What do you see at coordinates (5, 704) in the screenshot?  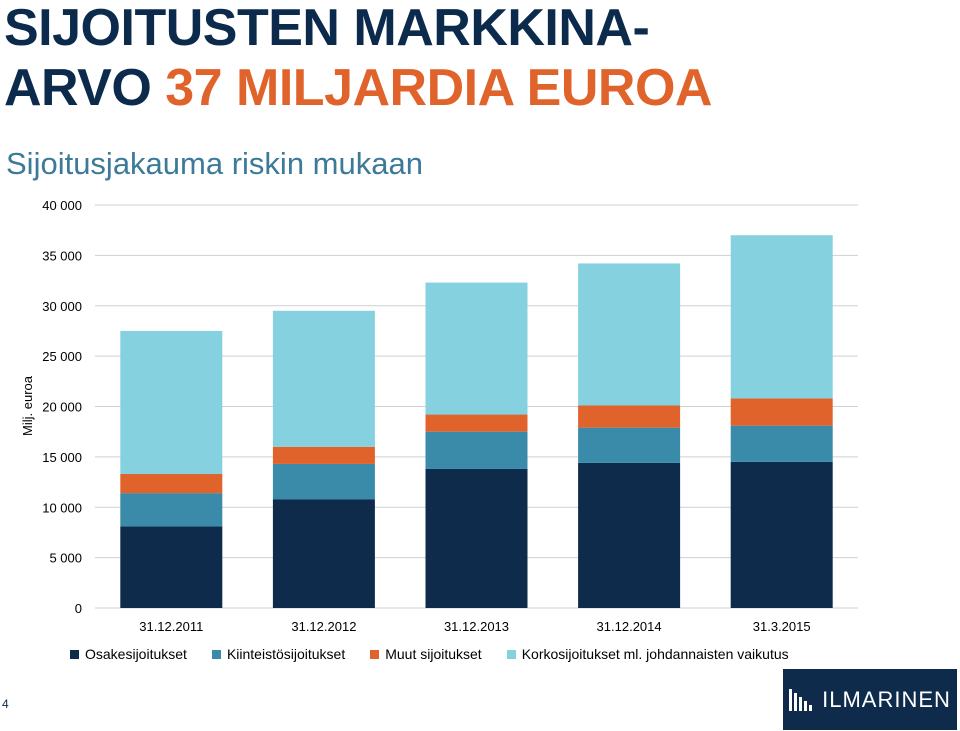 I see `page-number: 4` at bounding box center [5, 704].